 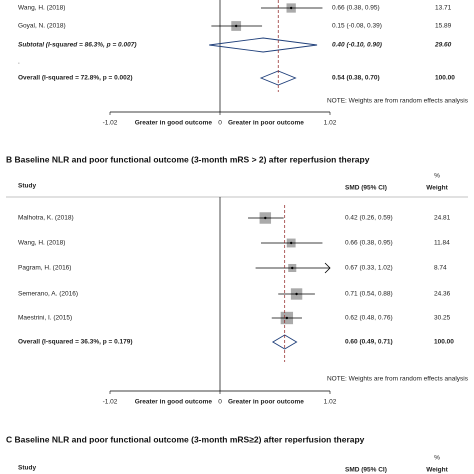 I want to click on estimate-label: 0.40 (-0.10, 0.90), so click(x=357, y=45).